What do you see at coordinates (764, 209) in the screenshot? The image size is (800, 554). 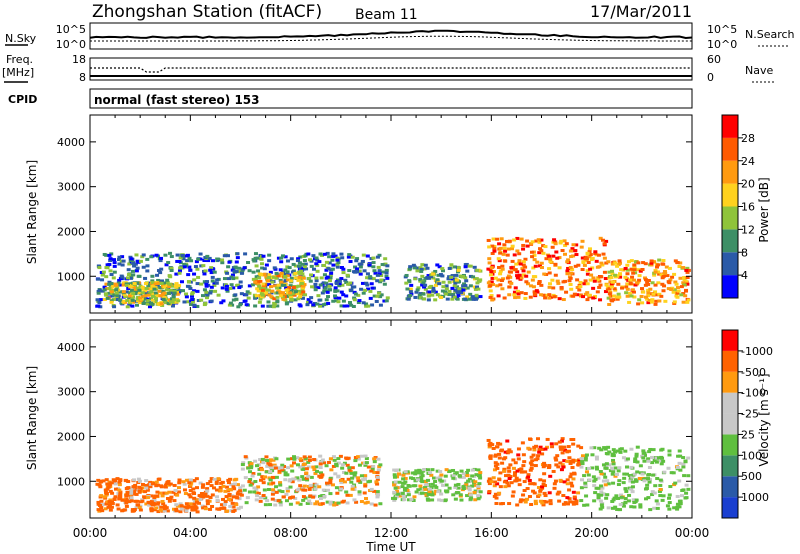 I see `power-colorbar-label: Power [dB]` at bounding box center [764, 209].